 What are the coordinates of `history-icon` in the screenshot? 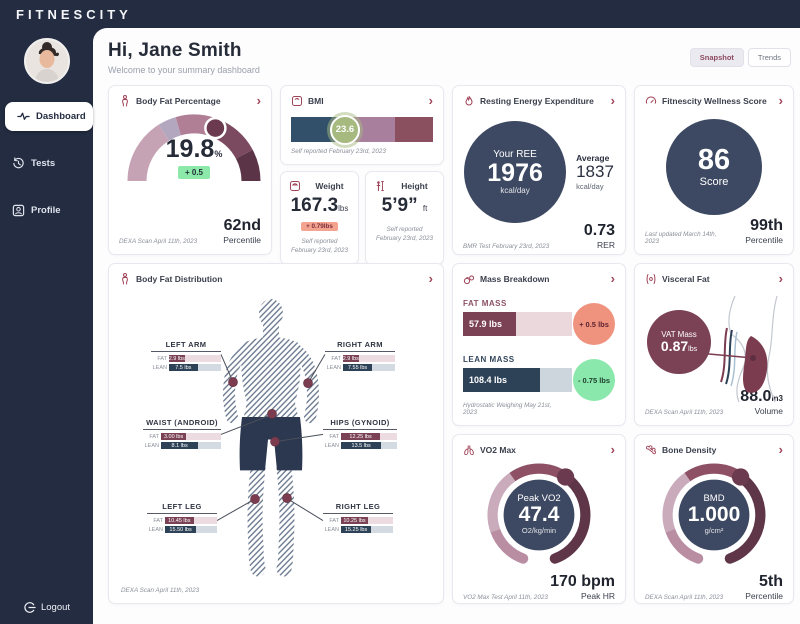 It's located at (18, 163).